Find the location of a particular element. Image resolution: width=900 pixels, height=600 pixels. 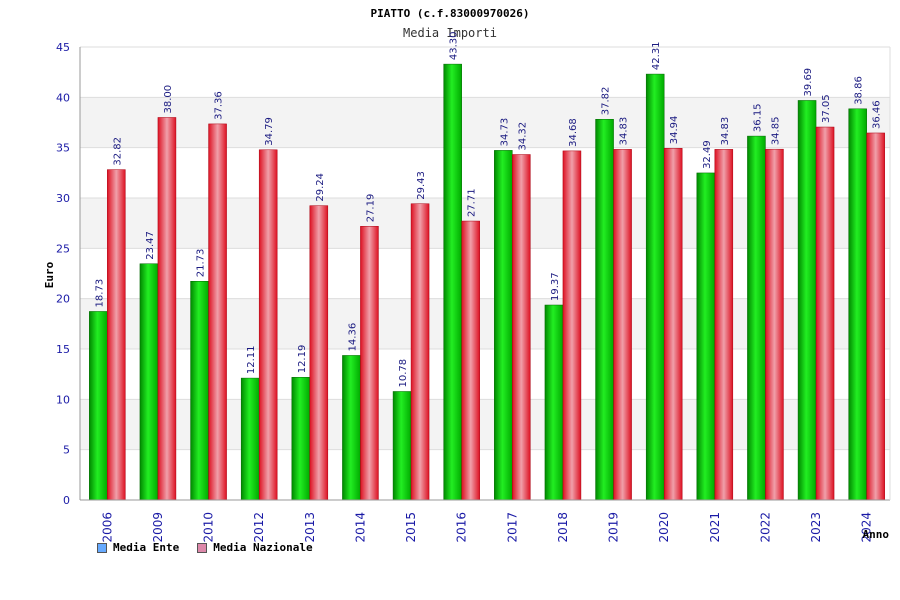

data-label: 10.78 is located at coordinates (403, 373).